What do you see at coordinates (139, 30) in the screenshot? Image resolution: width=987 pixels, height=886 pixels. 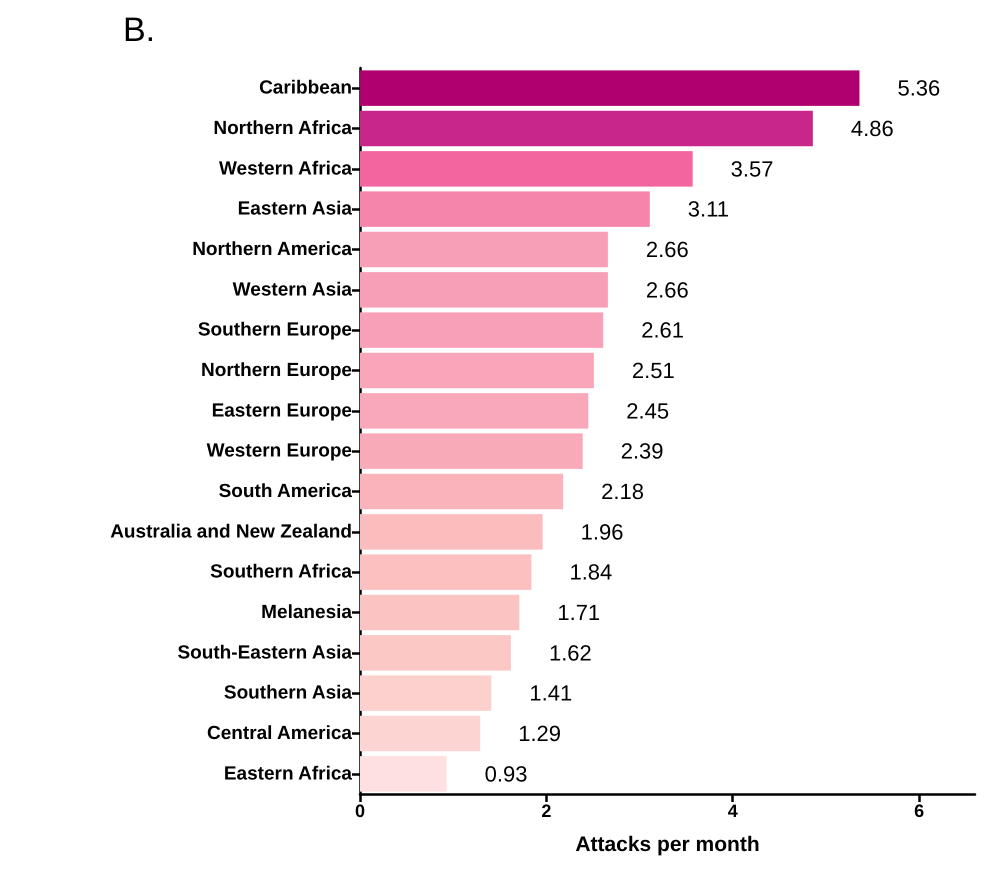 I see `chart-title: B.` at bounding box center [139, 30].